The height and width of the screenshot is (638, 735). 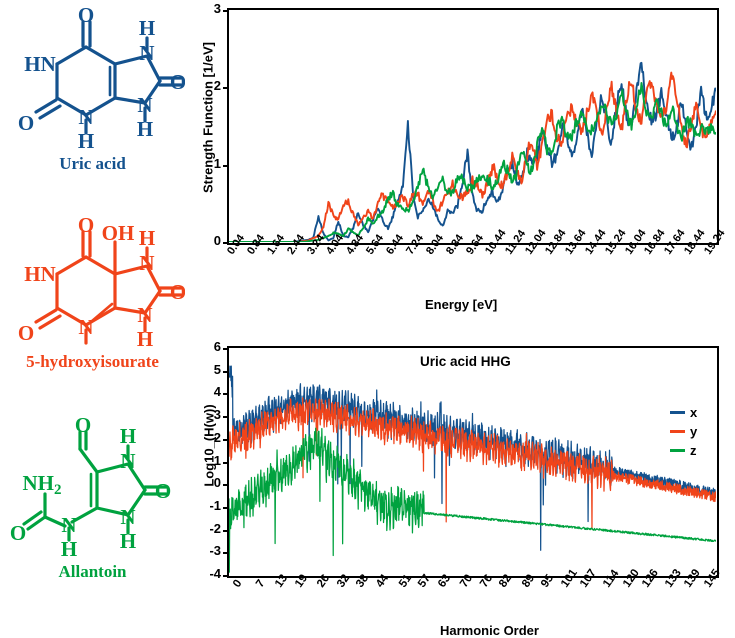 I want to click on x-tick-19.24: 19.24, so click(x=715, y=241).